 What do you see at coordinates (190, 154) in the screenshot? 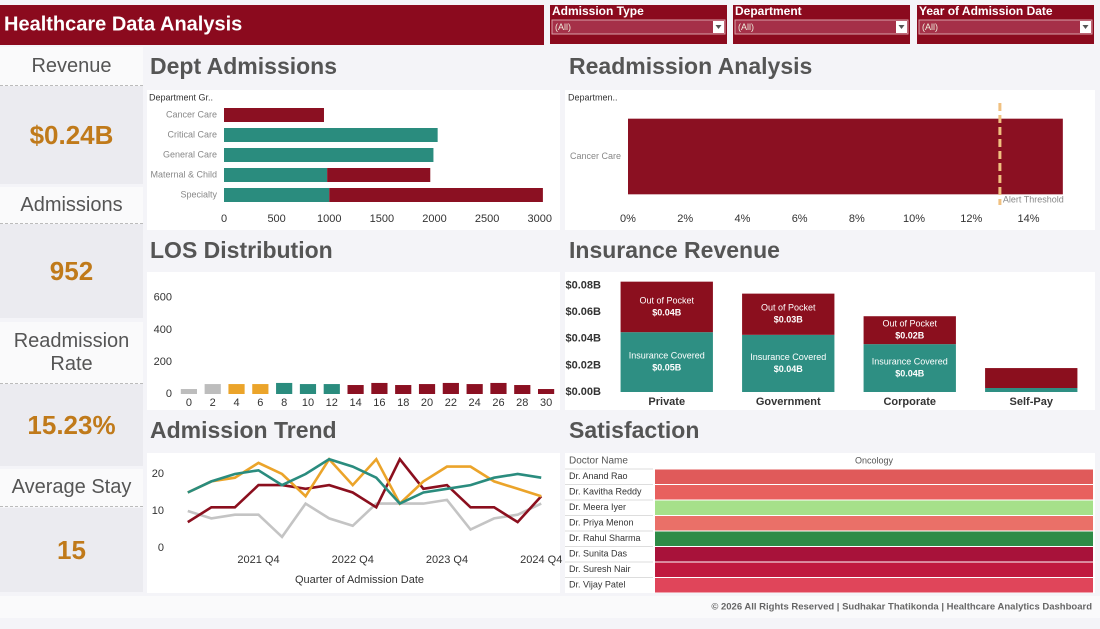
I see `y-tick-label: General Care` at bounding box center [190, 154].